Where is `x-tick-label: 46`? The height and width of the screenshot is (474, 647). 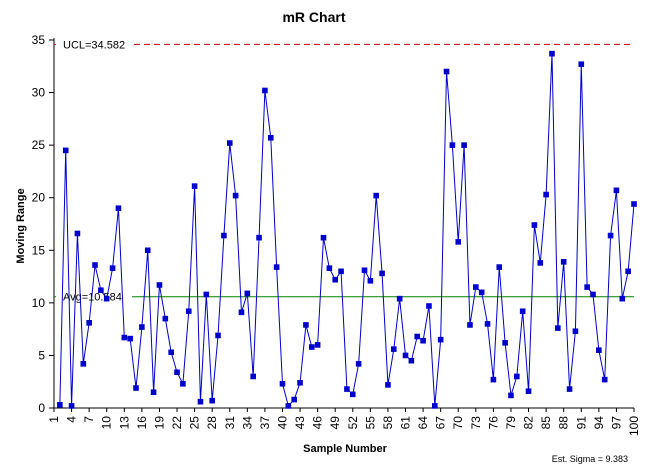
x-tick-label: 46 is located at coordinates (318, 423).